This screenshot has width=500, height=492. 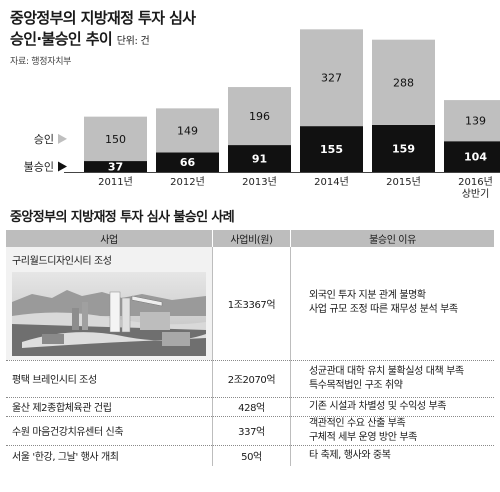 I want to click on x-tick-label: 상반기, so click(x=476, y=194).